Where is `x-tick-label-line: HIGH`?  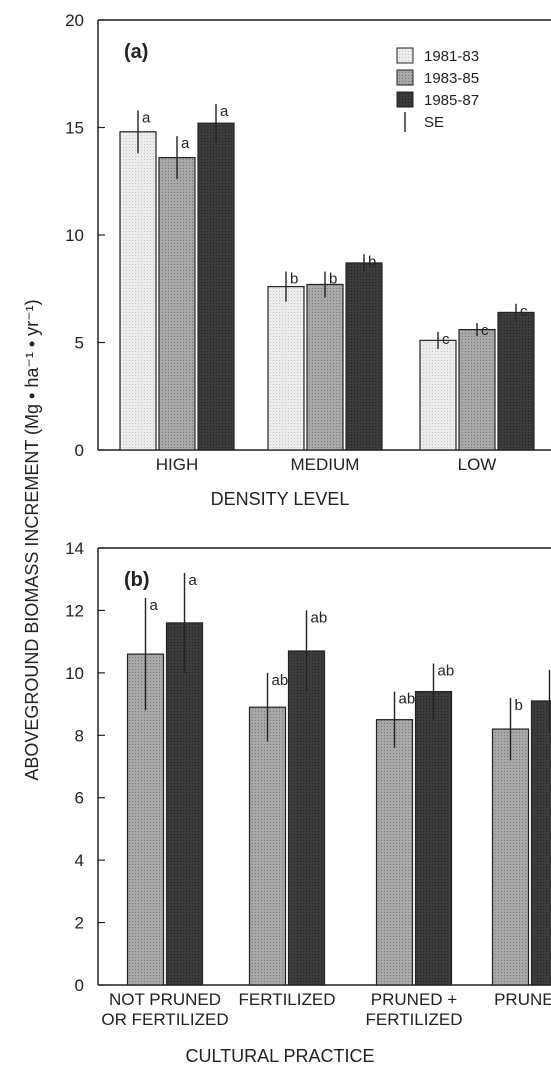
x-tick-label-line: HIGH is located at coordinates (177, 464).